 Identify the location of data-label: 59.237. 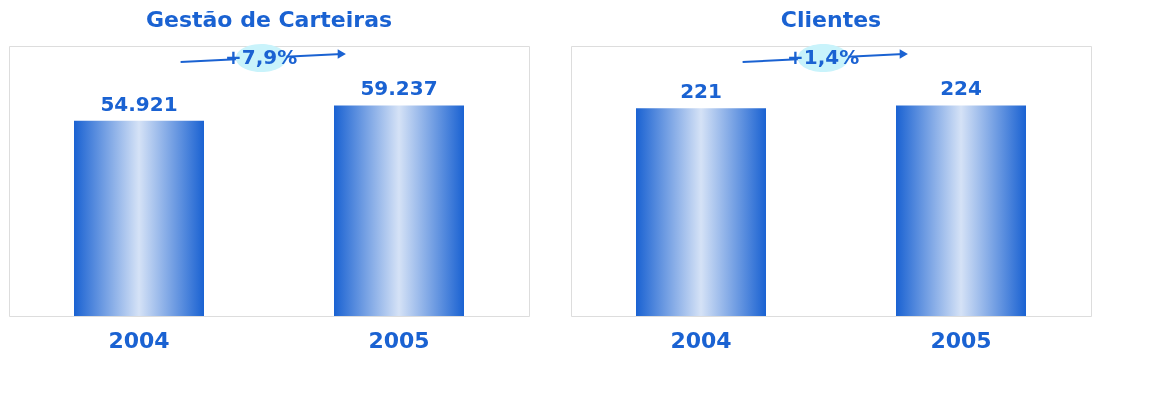
(399, 88).